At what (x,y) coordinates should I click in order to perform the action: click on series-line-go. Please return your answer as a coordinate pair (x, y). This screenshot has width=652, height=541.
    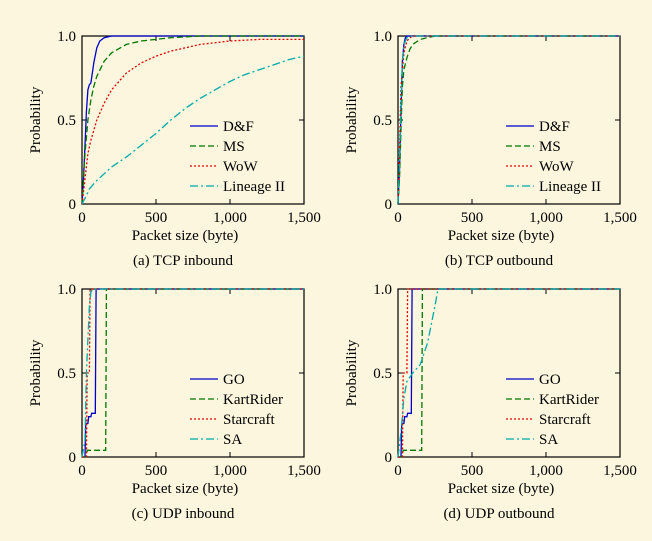
    Looking at the image, I should click on (509, 373).